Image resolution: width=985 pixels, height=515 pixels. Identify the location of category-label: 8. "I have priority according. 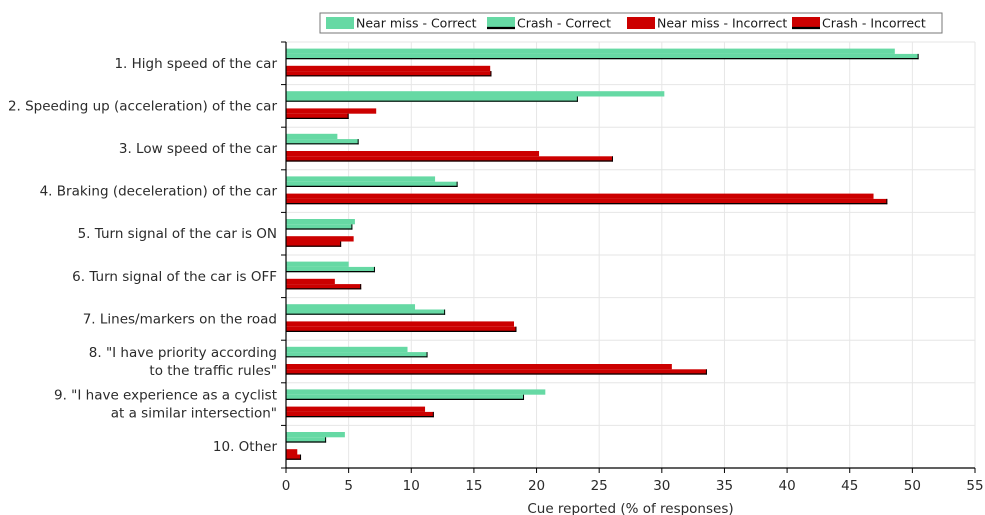
(183, 353).